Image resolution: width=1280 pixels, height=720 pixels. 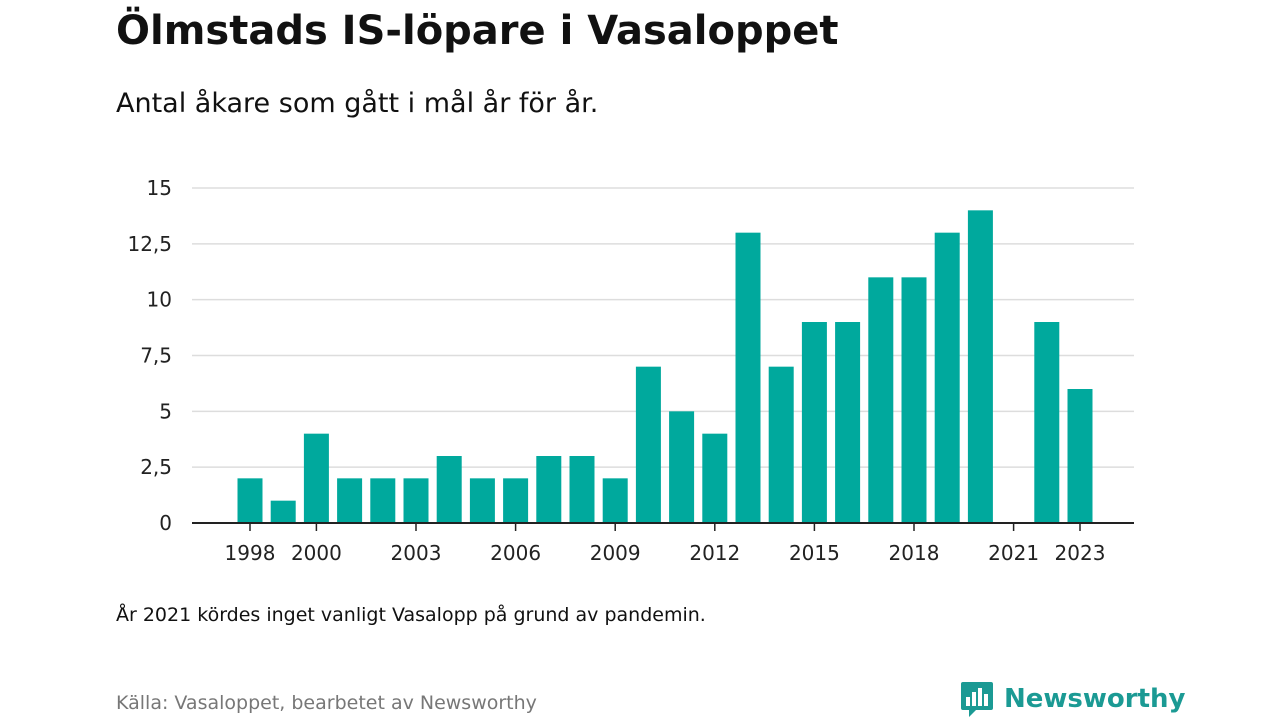 I want to click on bar-2019, so click(x=947, y=377).